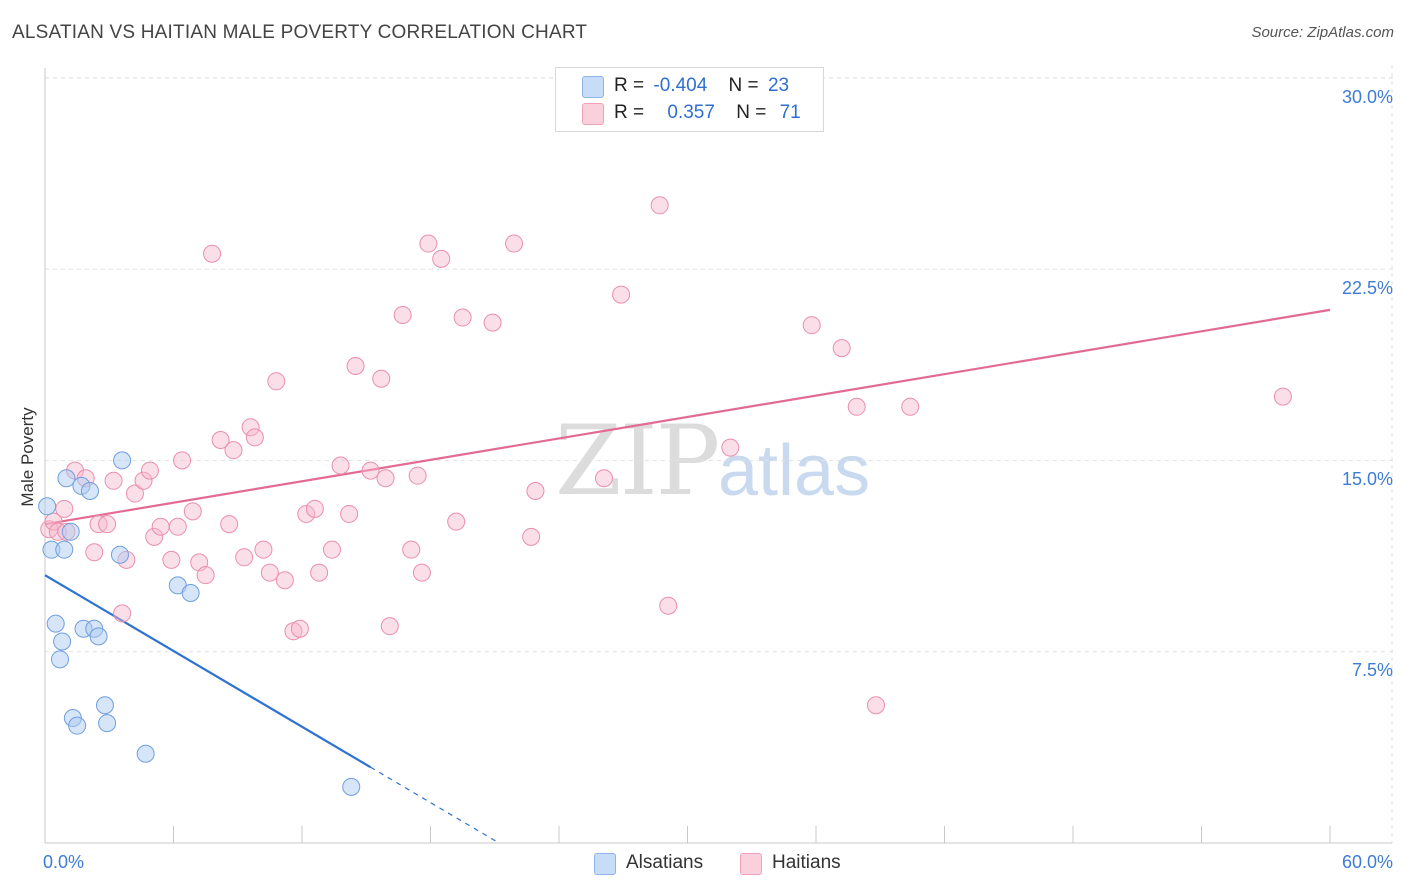 Image resolution: width=1406 pixels, height=892 pixels. I want to click on legend-r-value: 0.357, so click(691, 112).